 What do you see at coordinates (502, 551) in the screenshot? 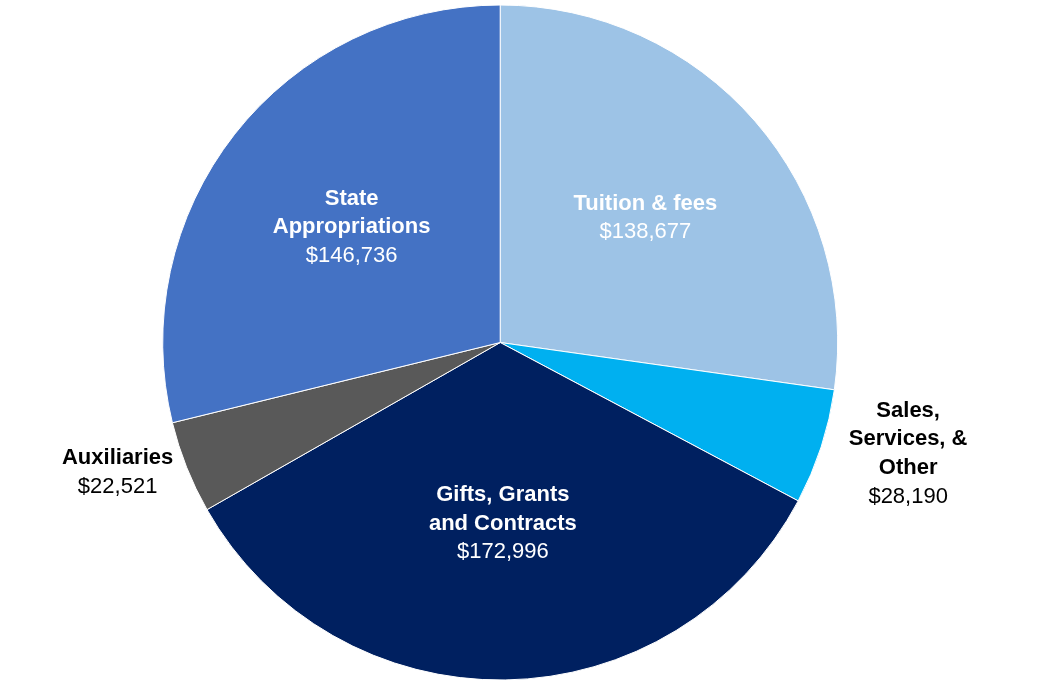
I see `data-label: $172,996` at bounding box center [502, 551].